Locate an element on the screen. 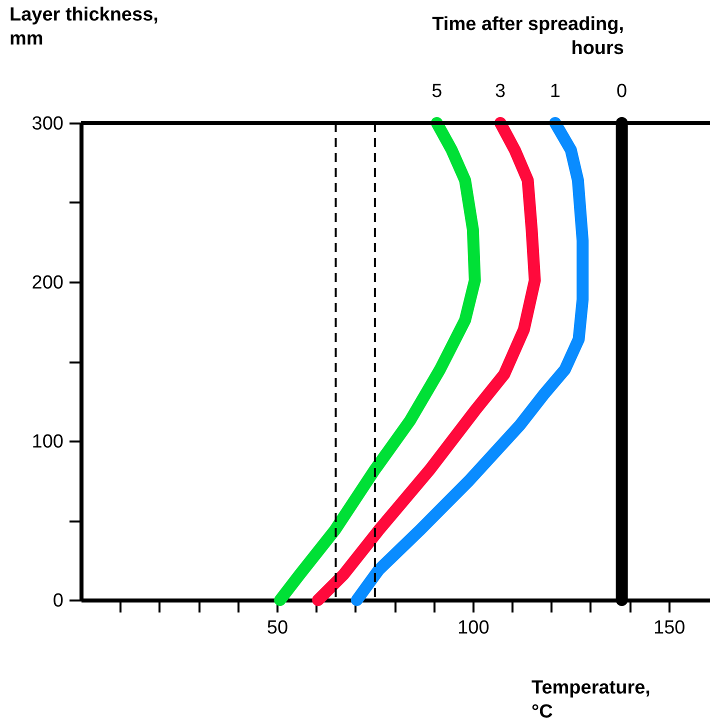  y-tick-label: 0 is located at coordinates (58, 601).